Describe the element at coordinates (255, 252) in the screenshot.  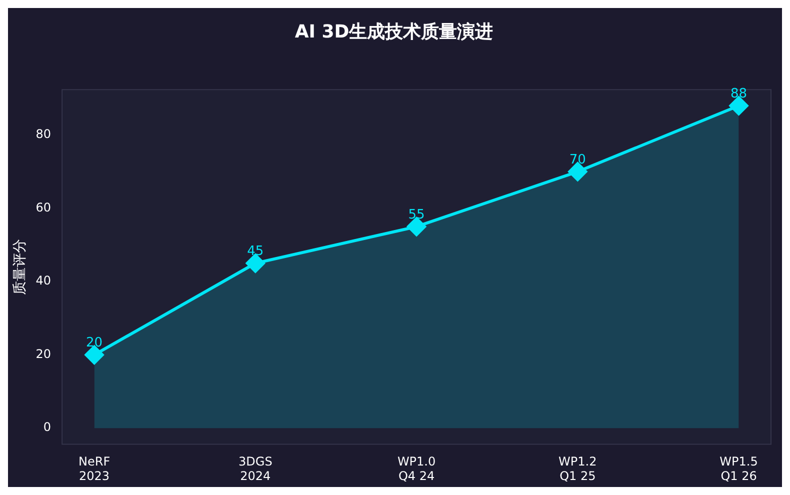
I see `data-label: 45` at that location.